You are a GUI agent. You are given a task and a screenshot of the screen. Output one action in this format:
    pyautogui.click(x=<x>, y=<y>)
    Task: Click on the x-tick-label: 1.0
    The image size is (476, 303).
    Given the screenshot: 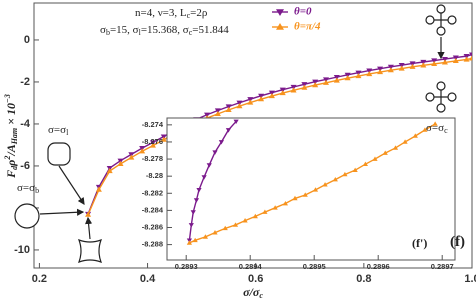 What is the action you would take?
    pyautogui.click(x=470, y=279)
    